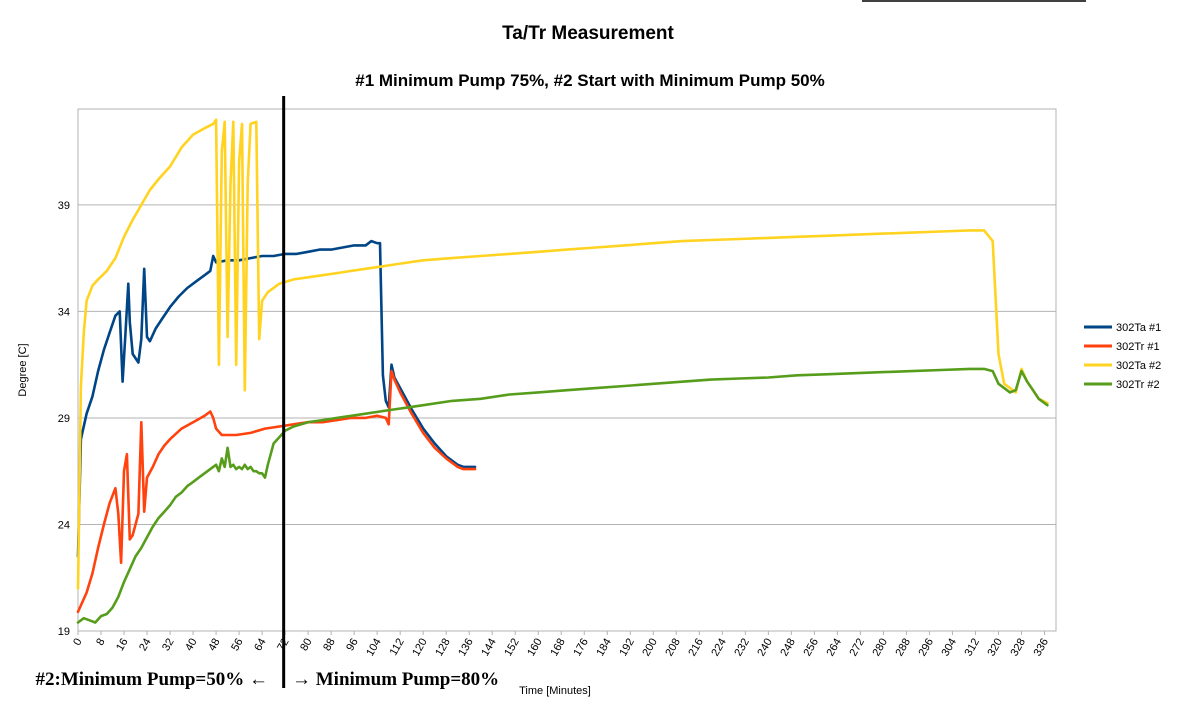 The image size is (1177, 712). What do you see at coordinates (23, 369) in the screenshot?
I see `y-axis-label: Degree [C]` at bounding box center [23, 369].